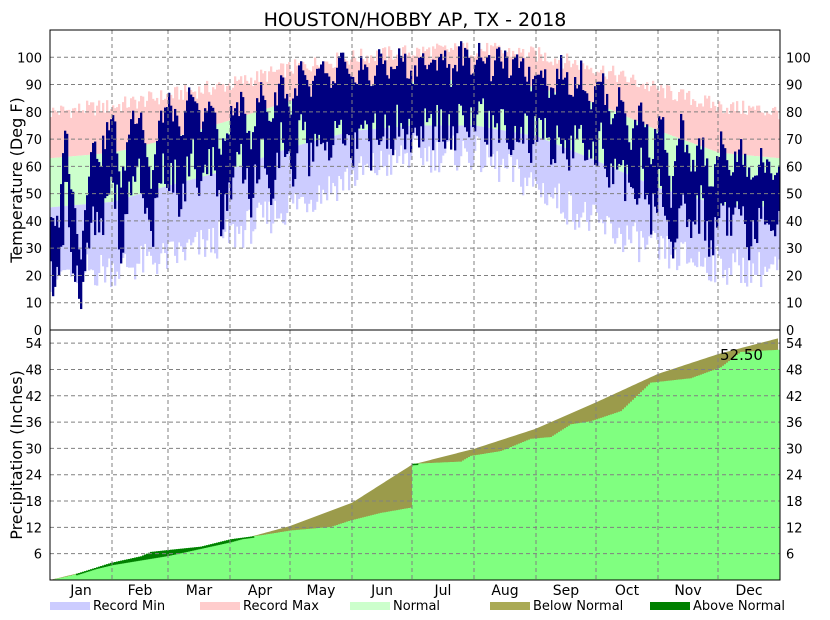 The image size is (830, 620). Describe the element at coordinates (38, 331) in the screenshot. I see `temp-tick-label-left: 0` at that location.